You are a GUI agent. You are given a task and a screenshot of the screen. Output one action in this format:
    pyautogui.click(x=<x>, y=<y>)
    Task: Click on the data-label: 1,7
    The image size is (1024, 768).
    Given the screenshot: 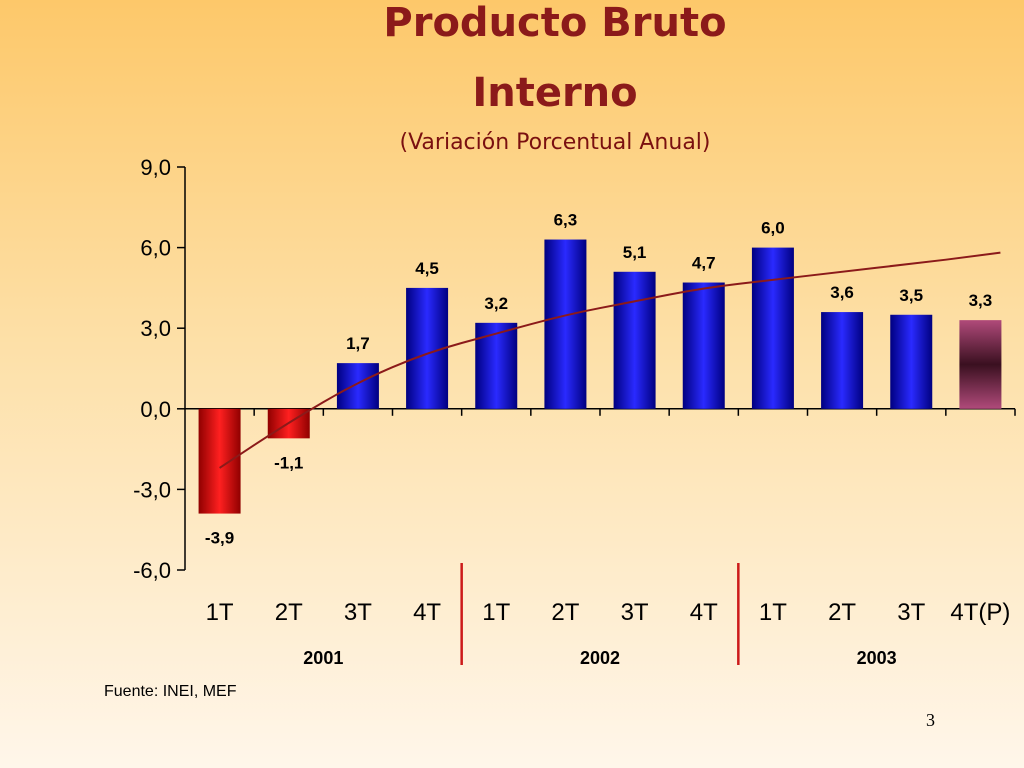 What is the action you would take?
    pyautogui.click(x=358, y=343)
    